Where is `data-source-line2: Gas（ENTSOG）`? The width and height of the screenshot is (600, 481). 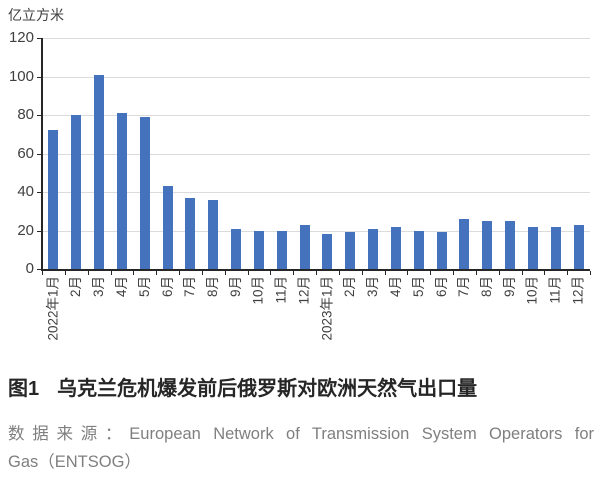
data-source-line2: Gas（ENTSOG） is located at coordinates (74, 462).